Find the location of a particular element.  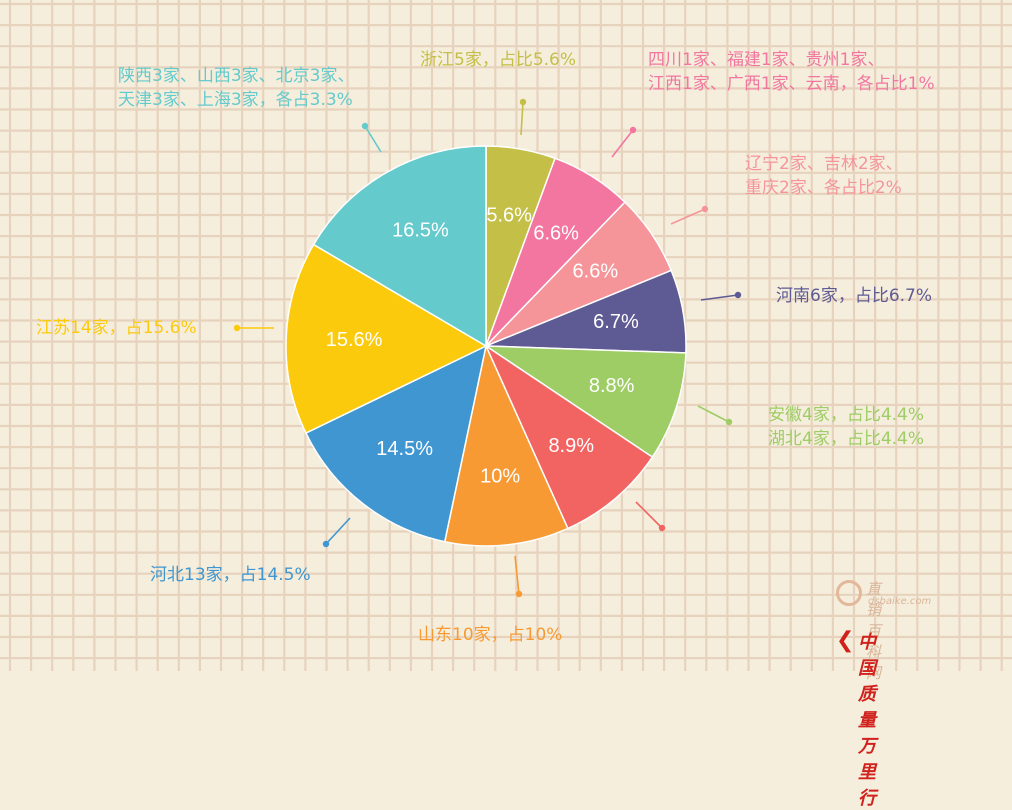

callout-label: 江苏14家，占15.6% is located at coordinates (116, 328).